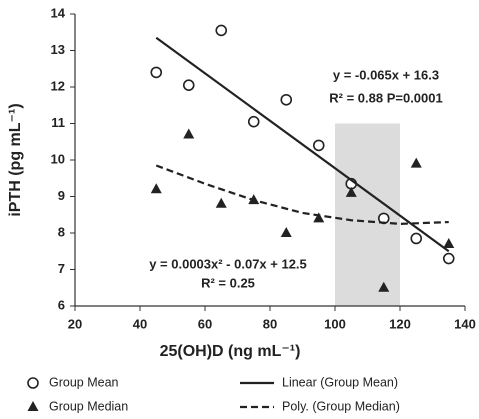 The image size is (479, 419). What do you see at coordinates (302, 194) in the screenshot?
I see `trendline` at bounding box center [302, 194].